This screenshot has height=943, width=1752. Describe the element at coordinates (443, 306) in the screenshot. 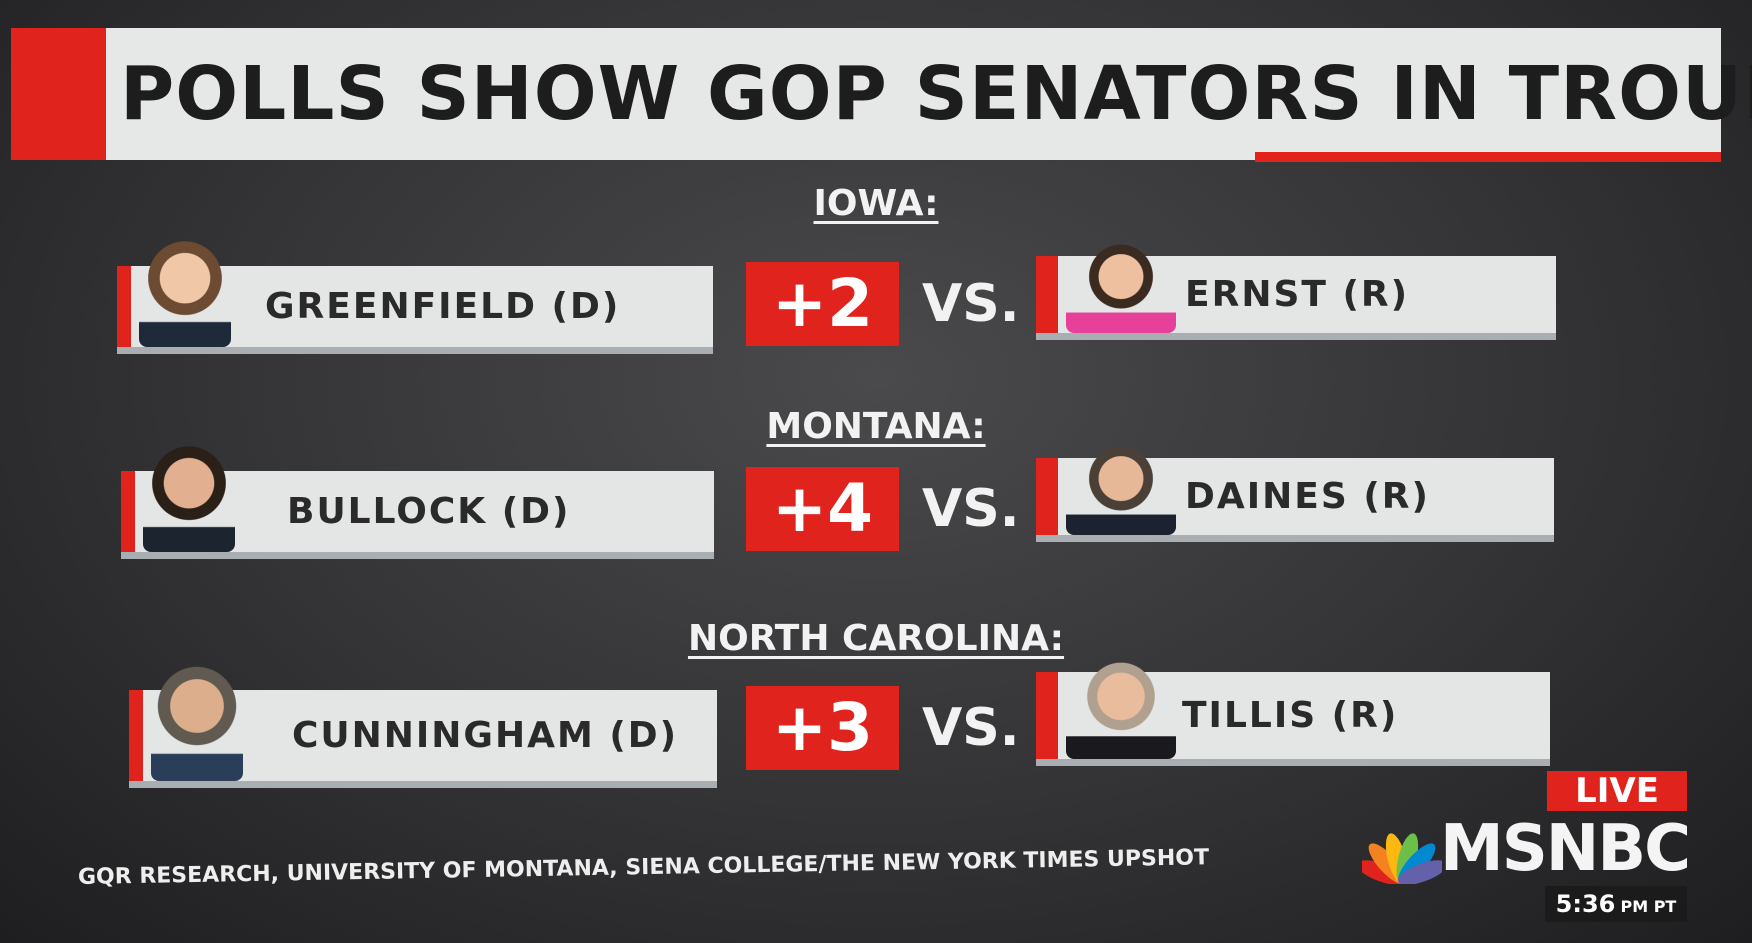

I see `candidate-name: GREENFIELD (D)` at that location.